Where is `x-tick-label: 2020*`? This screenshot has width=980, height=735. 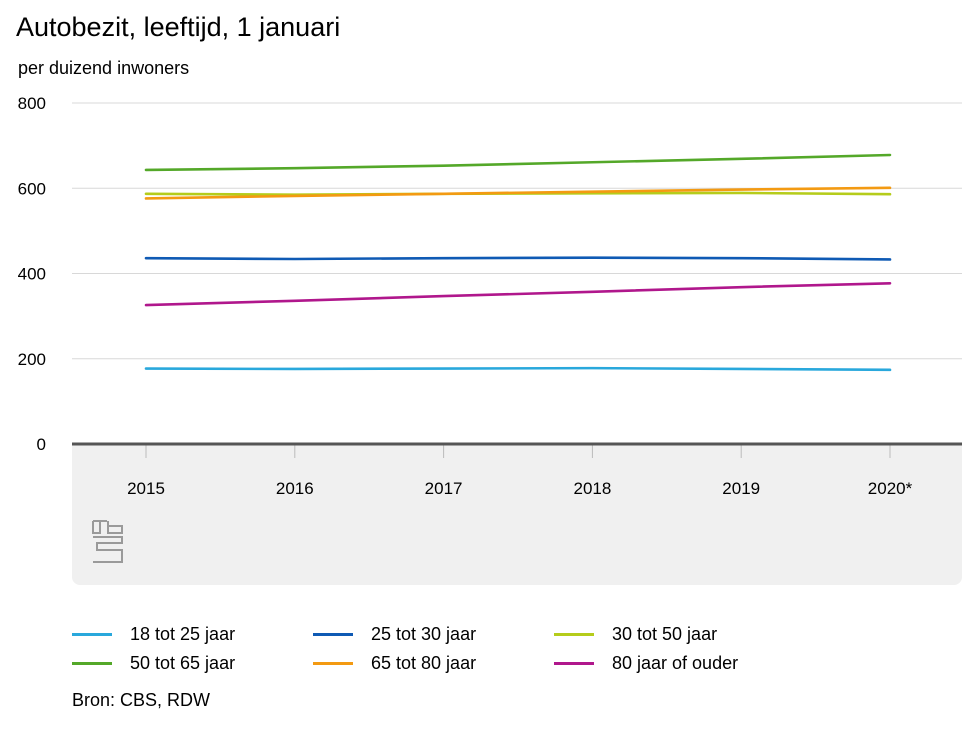 x-tick-label: 2020* is located at coordinates (890, 488).